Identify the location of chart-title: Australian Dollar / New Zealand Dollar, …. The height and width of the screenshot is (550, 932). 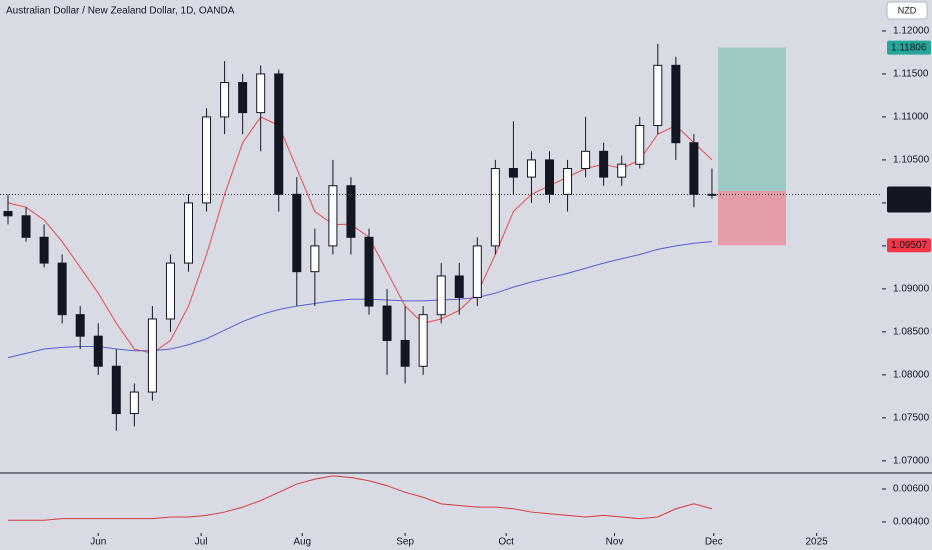
(120, 11).